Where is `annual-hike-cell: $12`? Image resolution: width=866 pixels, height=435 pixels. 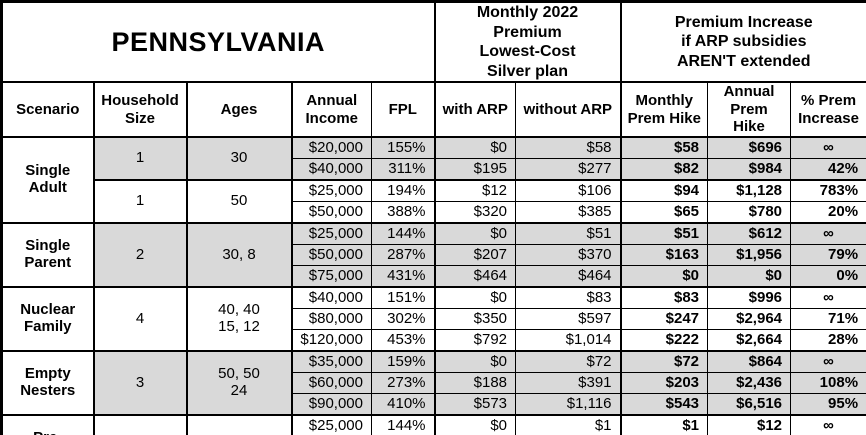 annual-hike-cell: $12 is located at coordinates (749, 424).